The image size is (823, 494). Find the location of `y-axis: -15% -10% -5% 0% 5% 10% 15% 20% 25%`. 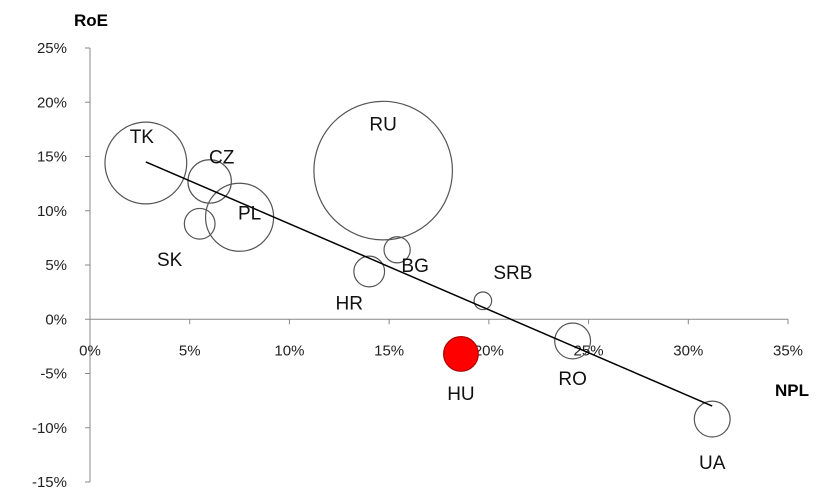

y-axis: -15% -10% -5% 0% 5% 10% 15% 20% 25% is located at coordinates (61, 265).